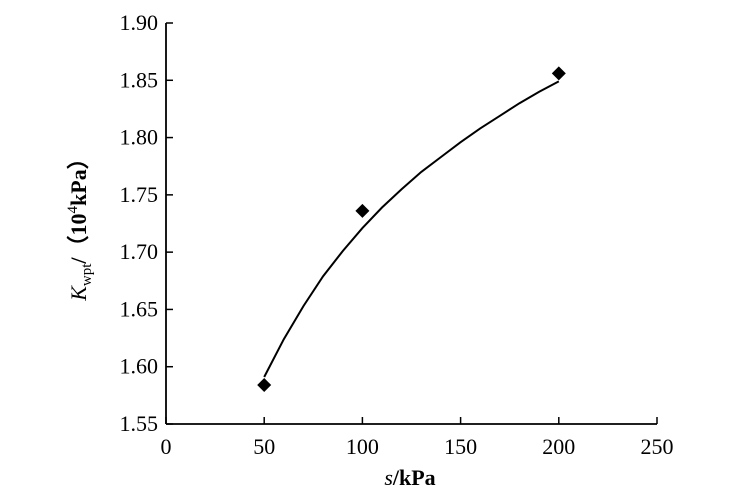 Image resolution: width=736 pixels, height=496 pixels. Describe the element at coordinates (139, 423) in the screenshot. I see `y-tick-label: 1.55` at that location.